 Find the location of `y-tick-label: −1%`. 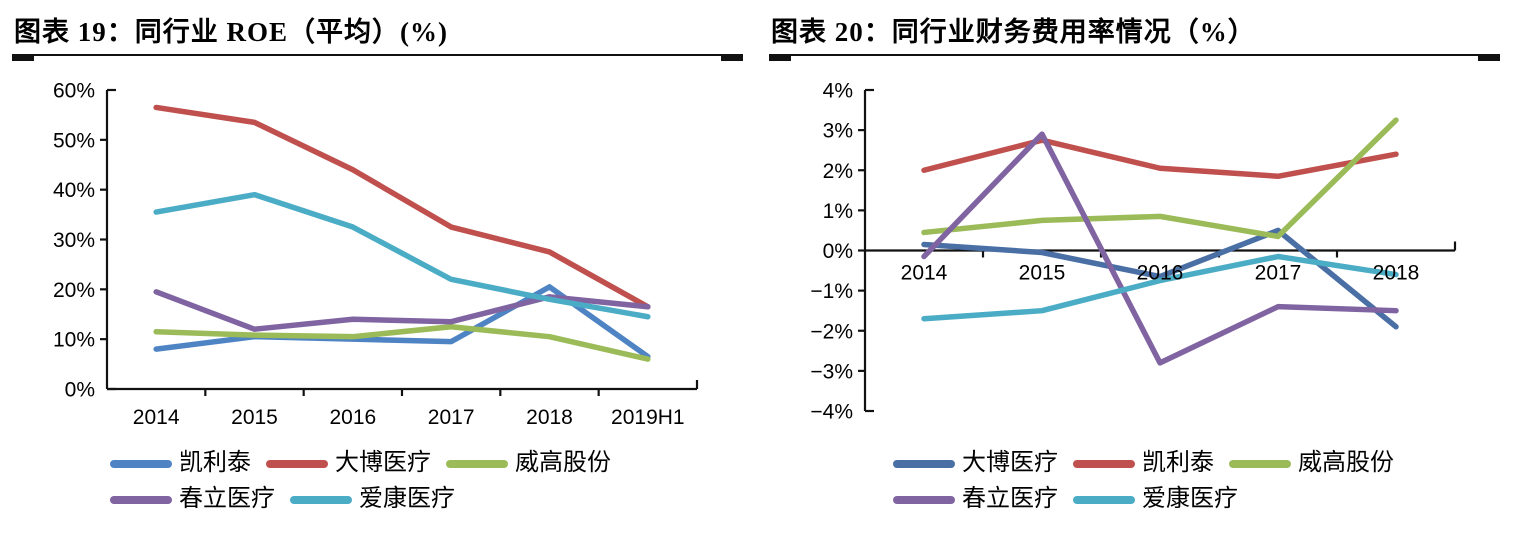

y-tick-label: −1% is located at coordinates (831, 291).